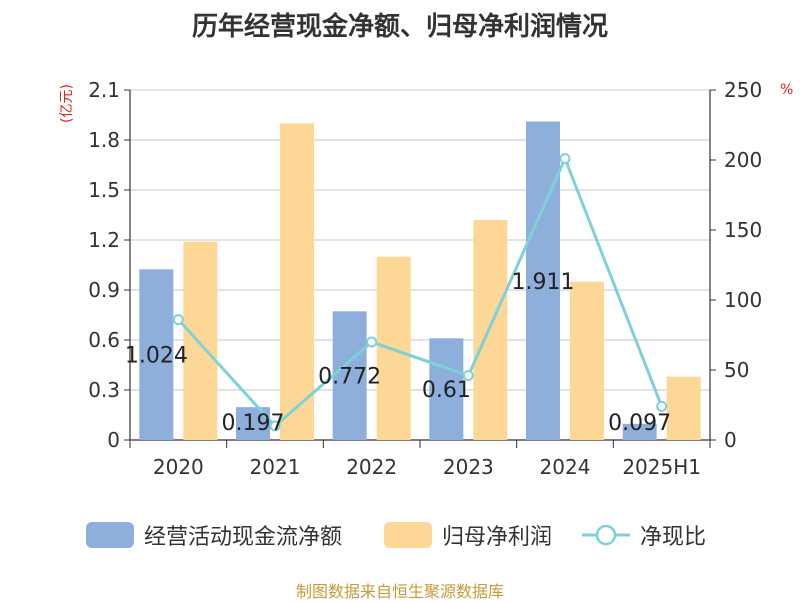 The width and height of the screenshot is (800, 602). I want to click on data-label: 0.61, so click(446, 390).